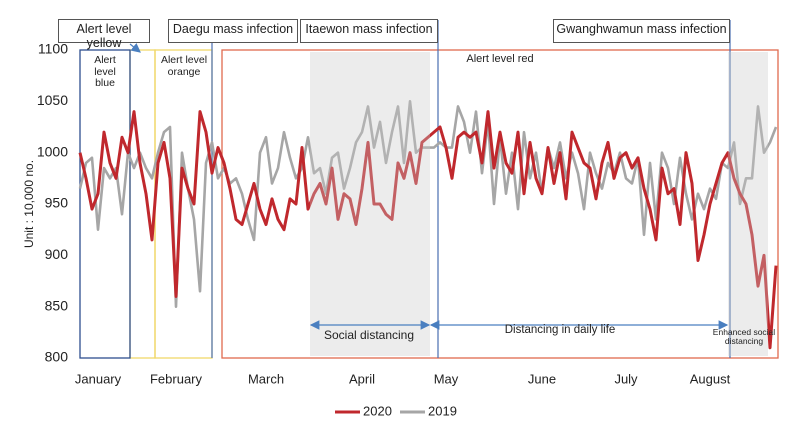 The height and width of the screenshot is (425, 800). Describe the element at coordinates (53, 49) in the screenshot. I see `y-tick-label: 1100` at that location.